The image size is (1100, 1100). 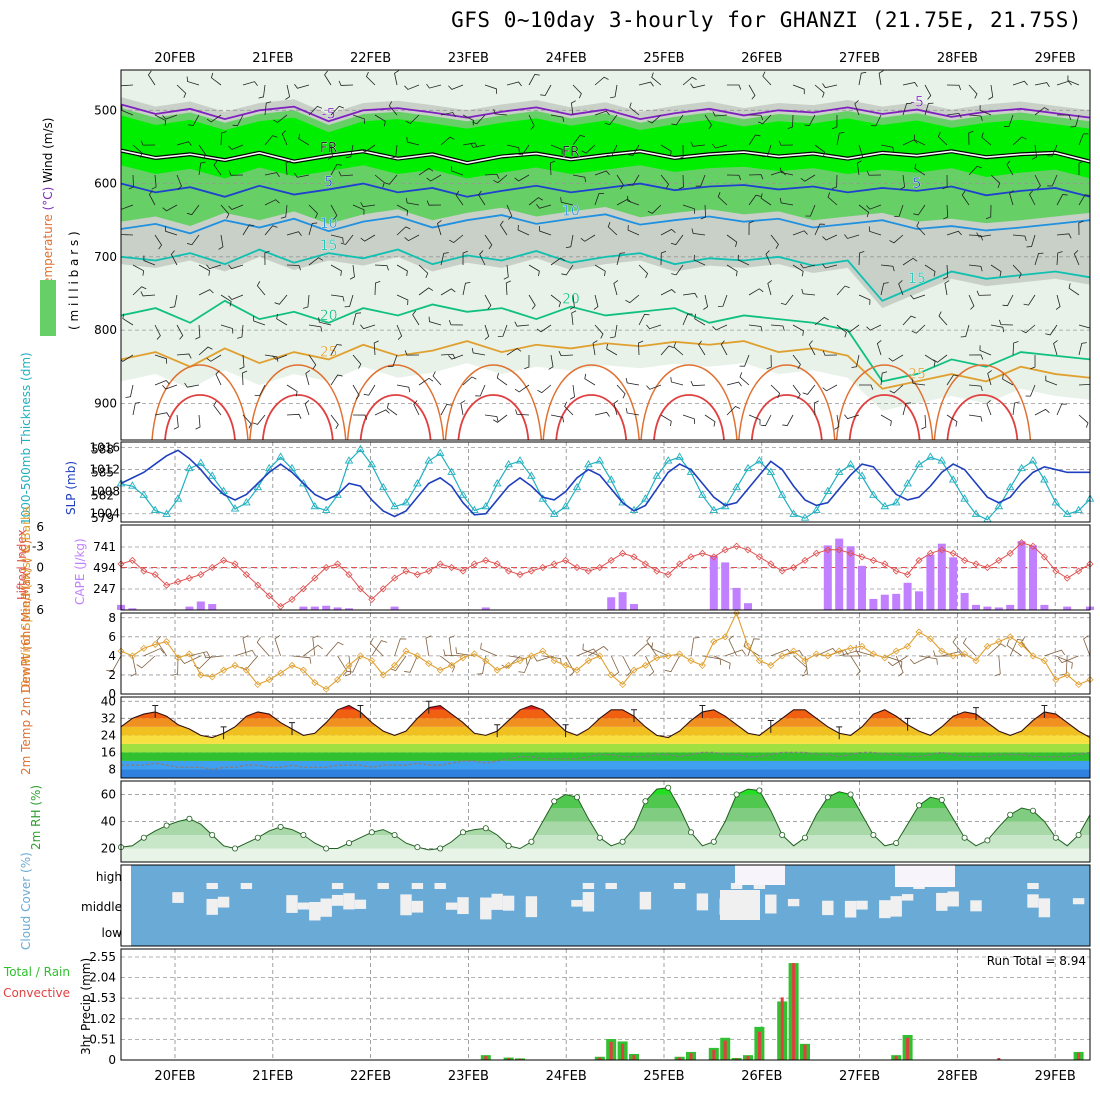 I want to click on slp-ylabel: SLP (mb), so click(x=71, y=488).